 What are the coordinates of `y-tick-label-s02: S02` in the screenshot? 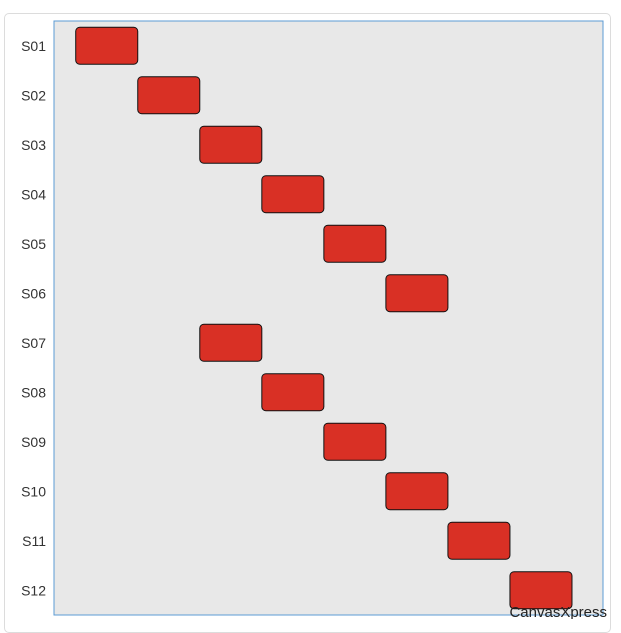 It's located at (33, 95).